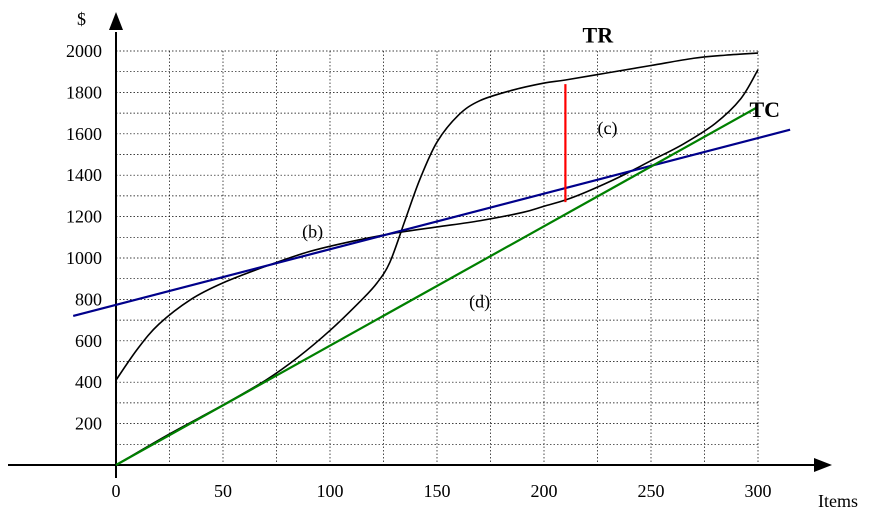 Image resolution: width=877 pixels, height=511 pixels. What do you see at coordinates (651, 491) in the screenshot?
I see `x-tick-label: 250` at bounding box center [651, 491].